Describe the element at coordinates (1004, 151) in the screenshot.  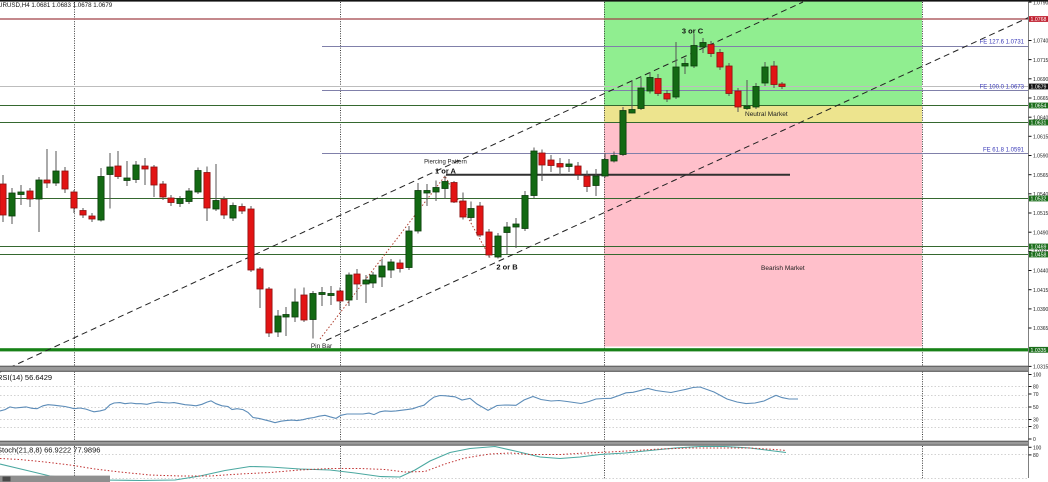
I see `svg-text: FE 61.8 1.0591` at that location.